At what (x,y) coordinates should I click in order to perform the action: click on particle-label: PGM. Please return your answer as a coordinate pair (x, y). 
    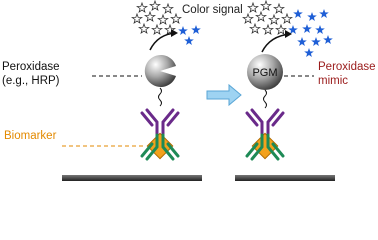
    Looking at the image, I should click on (264, 73).